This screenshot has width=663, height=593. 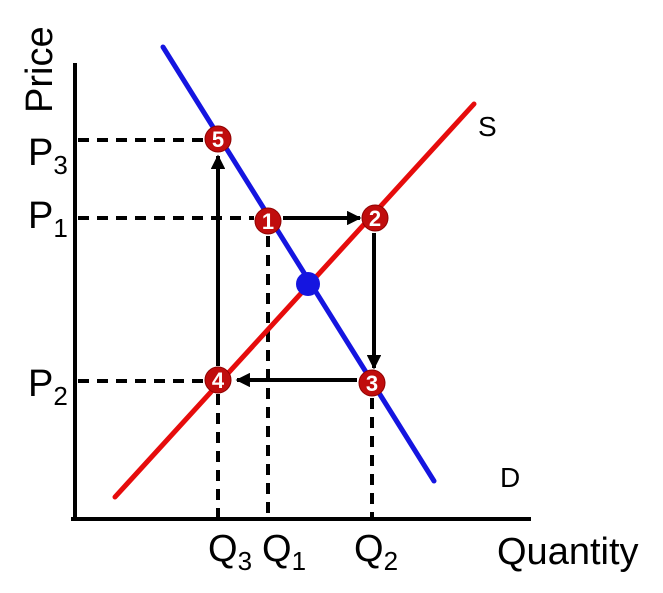 What do you see at coordinates (40, 69) in the screenshot?
I see `y-axis-title: Price` at bounding box center [40, 69].